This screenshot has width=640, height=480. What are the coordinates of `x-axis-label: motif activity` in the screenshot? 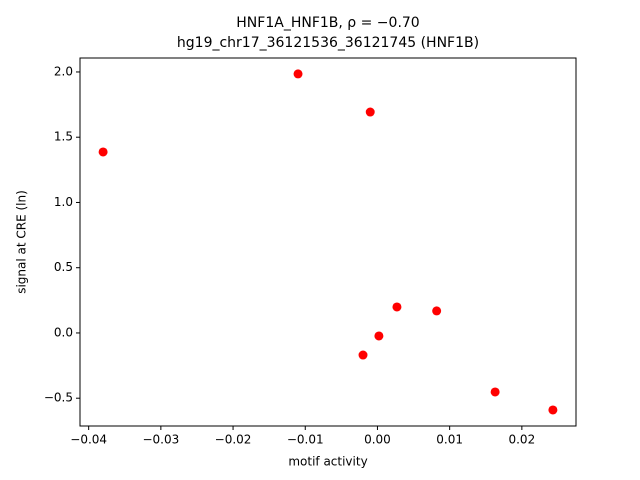 It's located at (327, 462).